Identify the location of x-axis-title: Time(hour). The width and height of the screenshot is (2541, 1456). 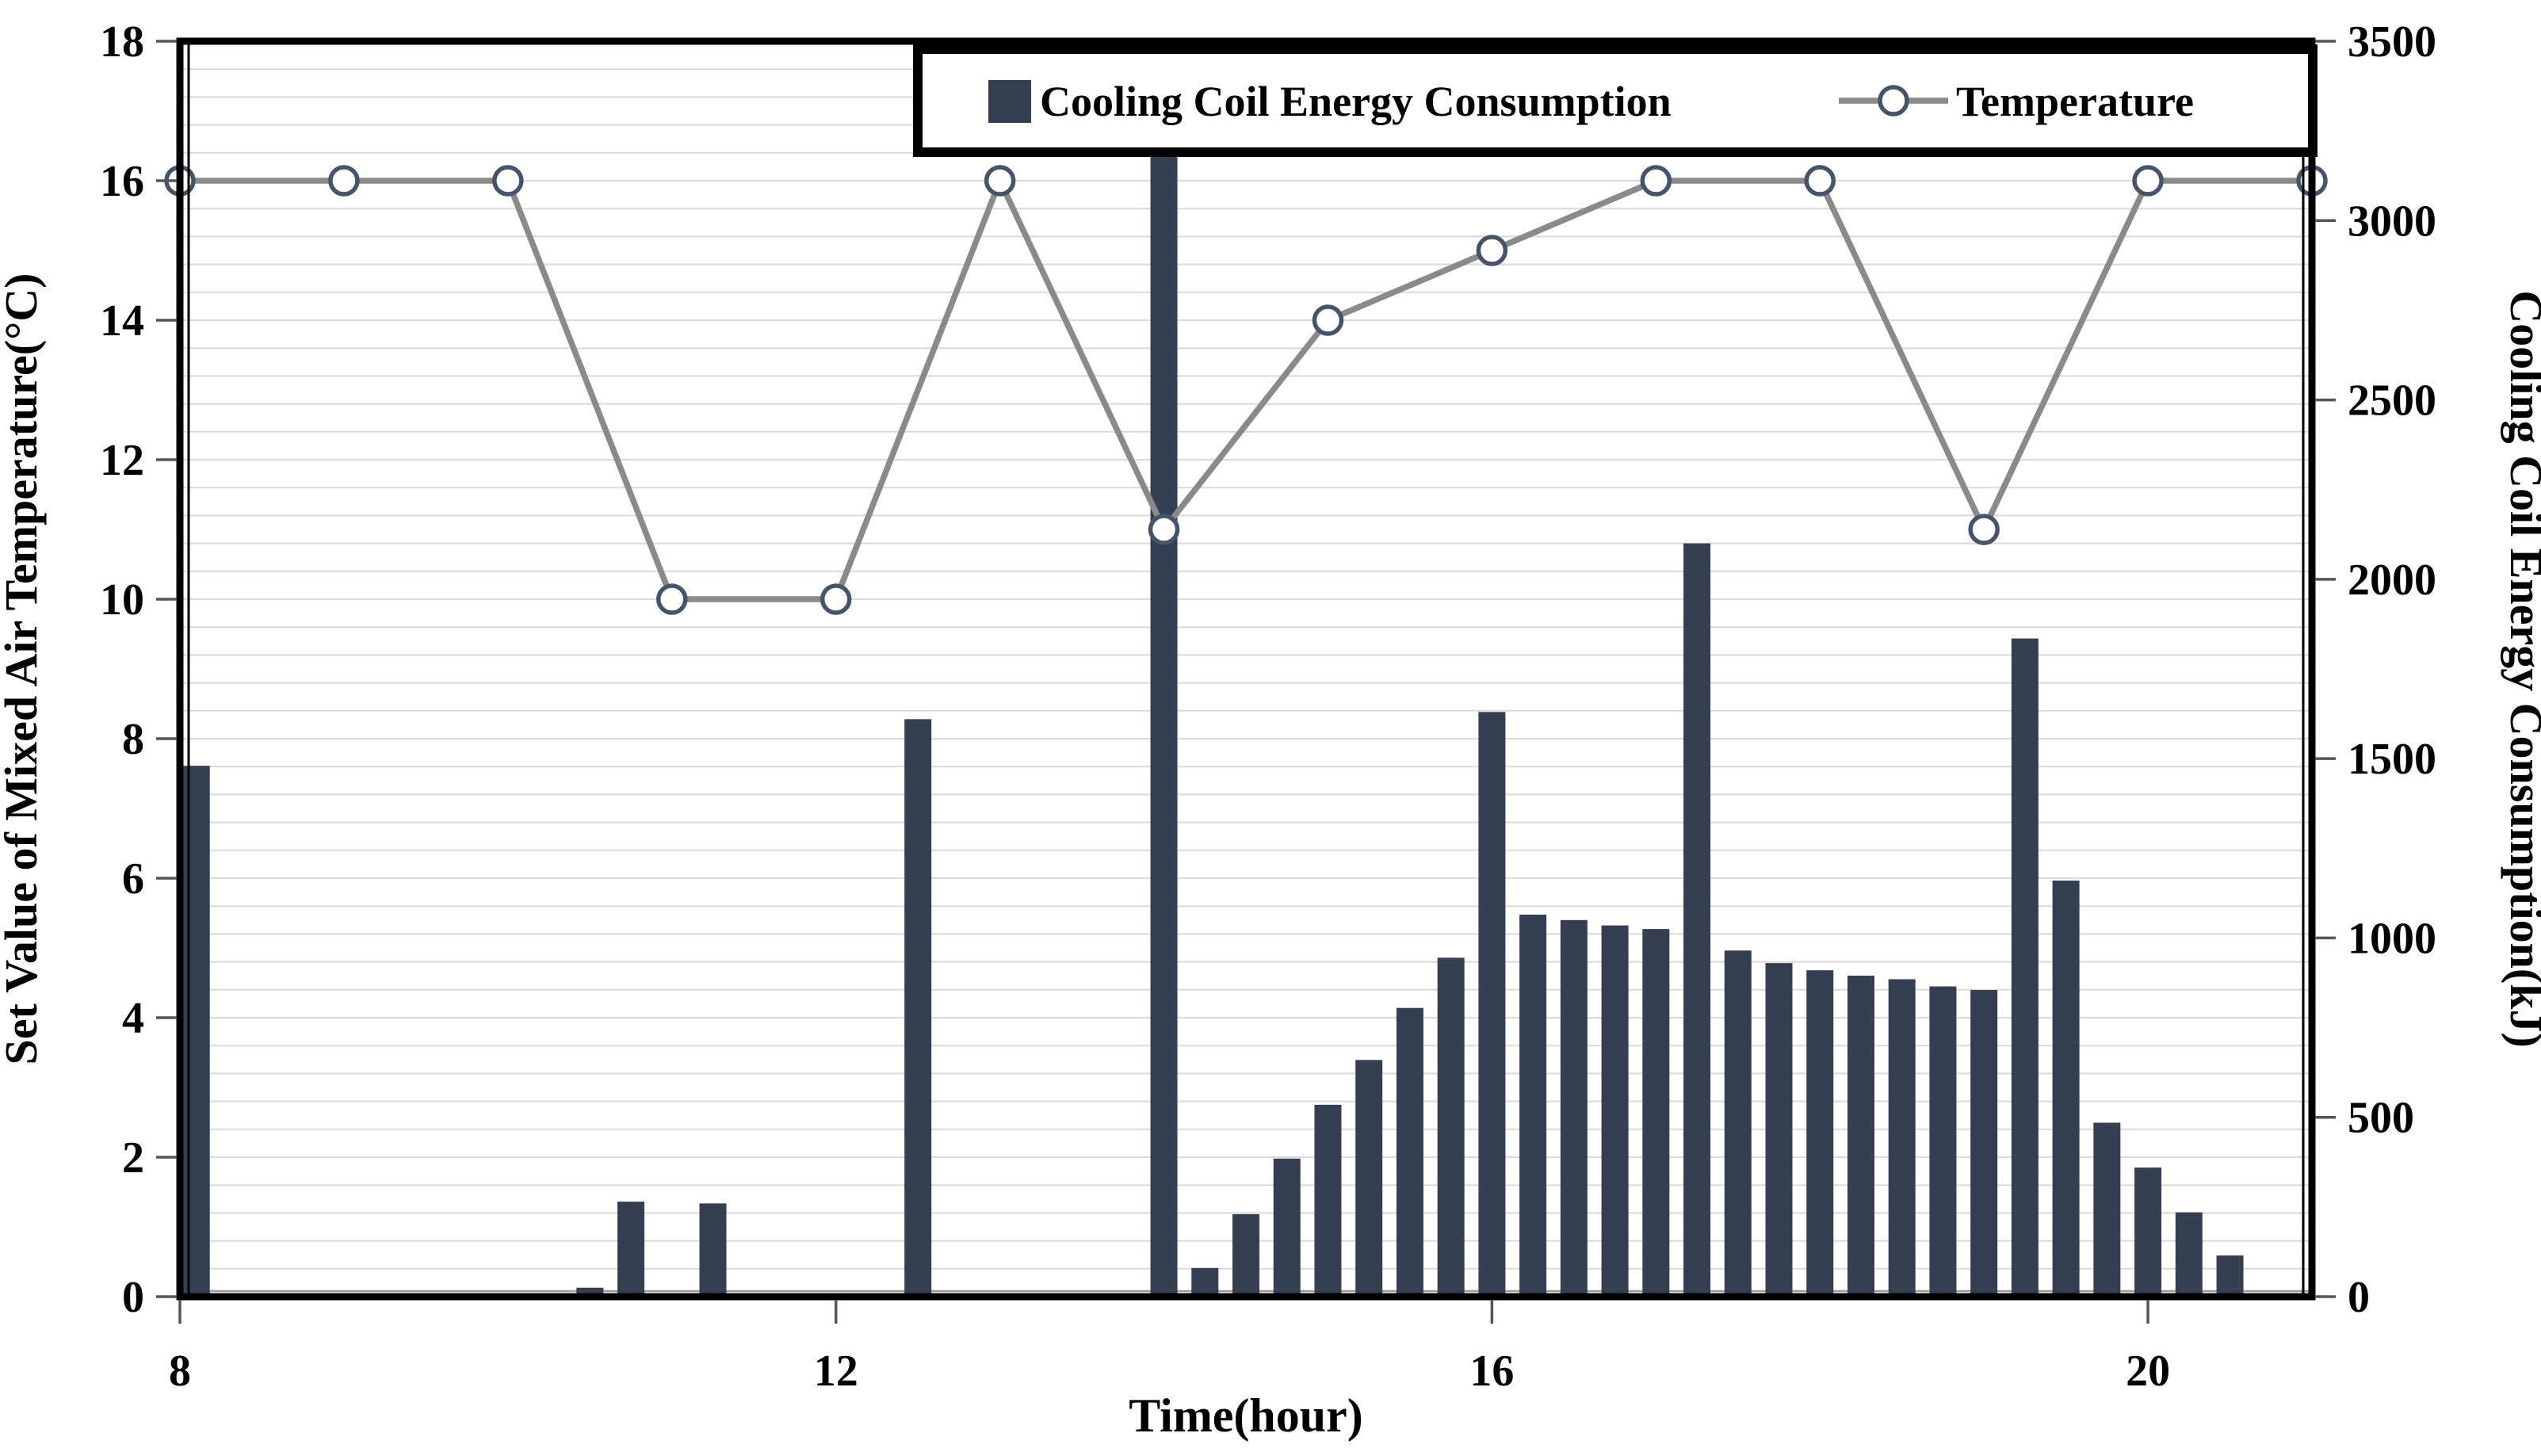
(1246, 1415).